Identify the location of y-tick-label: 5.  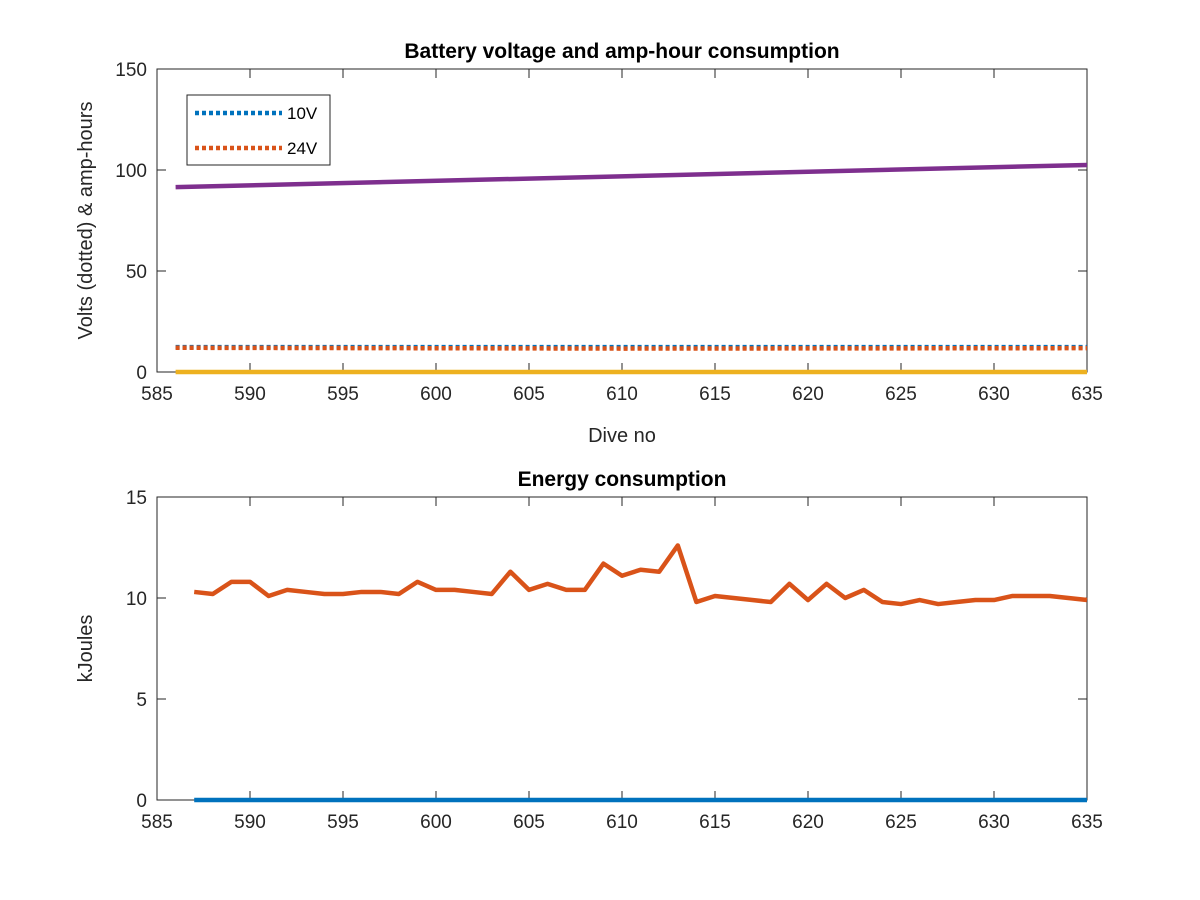
(141, 700).